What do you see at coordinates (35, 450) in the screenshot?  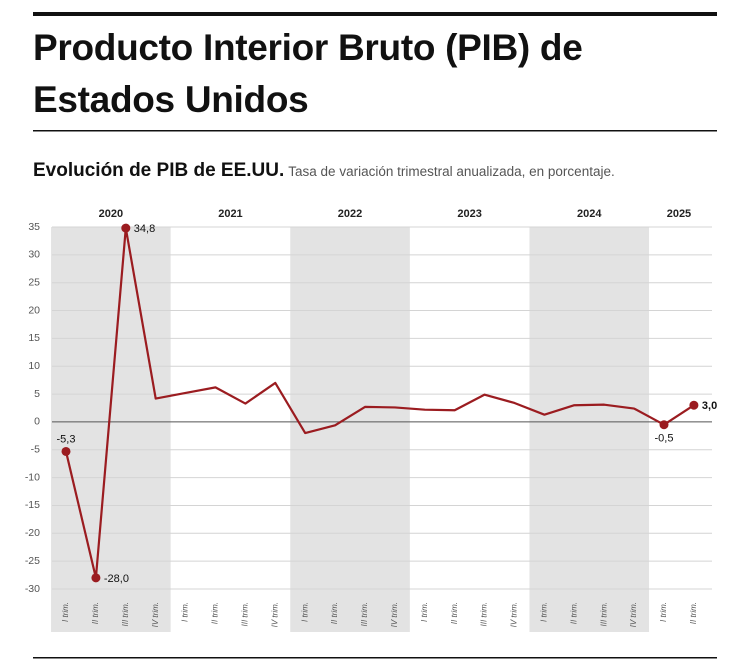 I see `y-tick-label: -5` at bounding box center [35, 450].